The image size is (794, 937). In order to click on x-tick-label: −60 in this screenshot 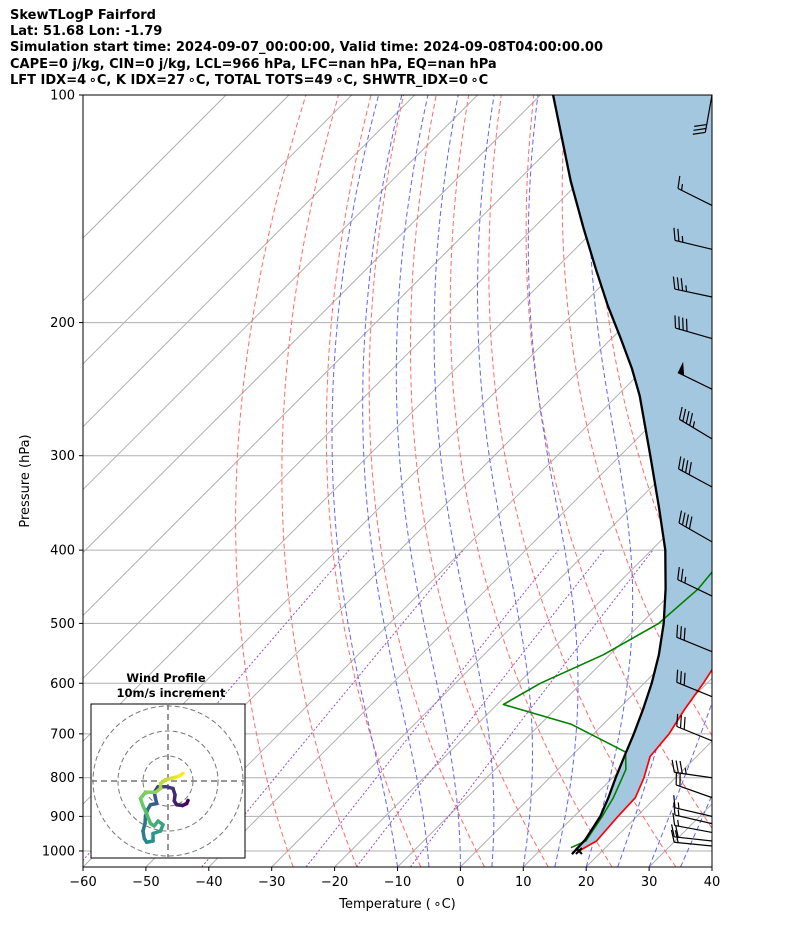, I will do `click(82, 882)`.